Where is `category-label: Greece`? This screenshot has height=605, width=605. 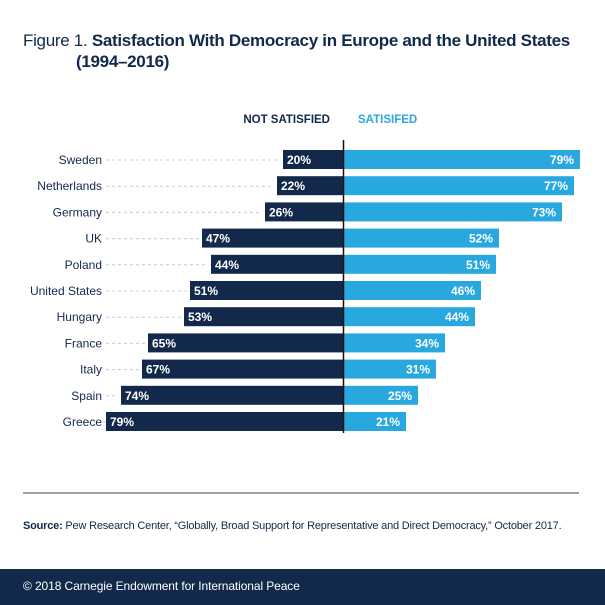 category-label: Greece is located at coordinates (83, 422).